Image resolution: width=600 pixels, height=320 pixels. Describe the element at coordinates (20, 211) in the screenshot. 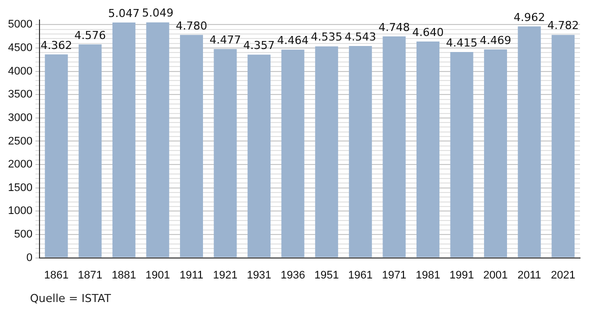

I see `y-tick-label: 1000` at that location.